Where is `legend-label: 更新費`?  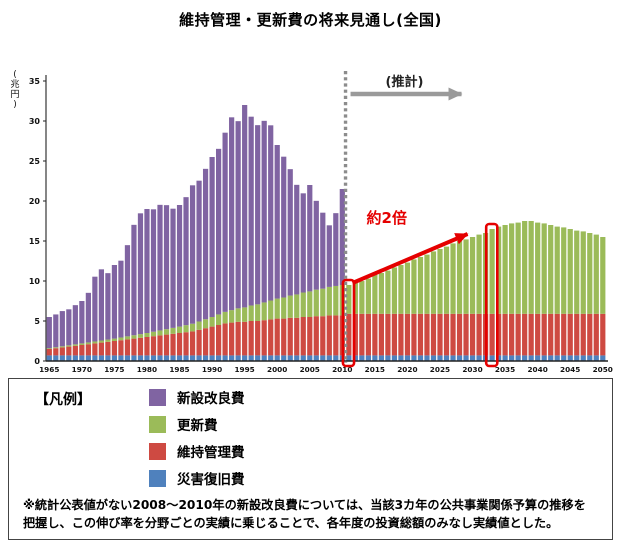
legend-label: 更新費 is located at coordinates (197, 426).